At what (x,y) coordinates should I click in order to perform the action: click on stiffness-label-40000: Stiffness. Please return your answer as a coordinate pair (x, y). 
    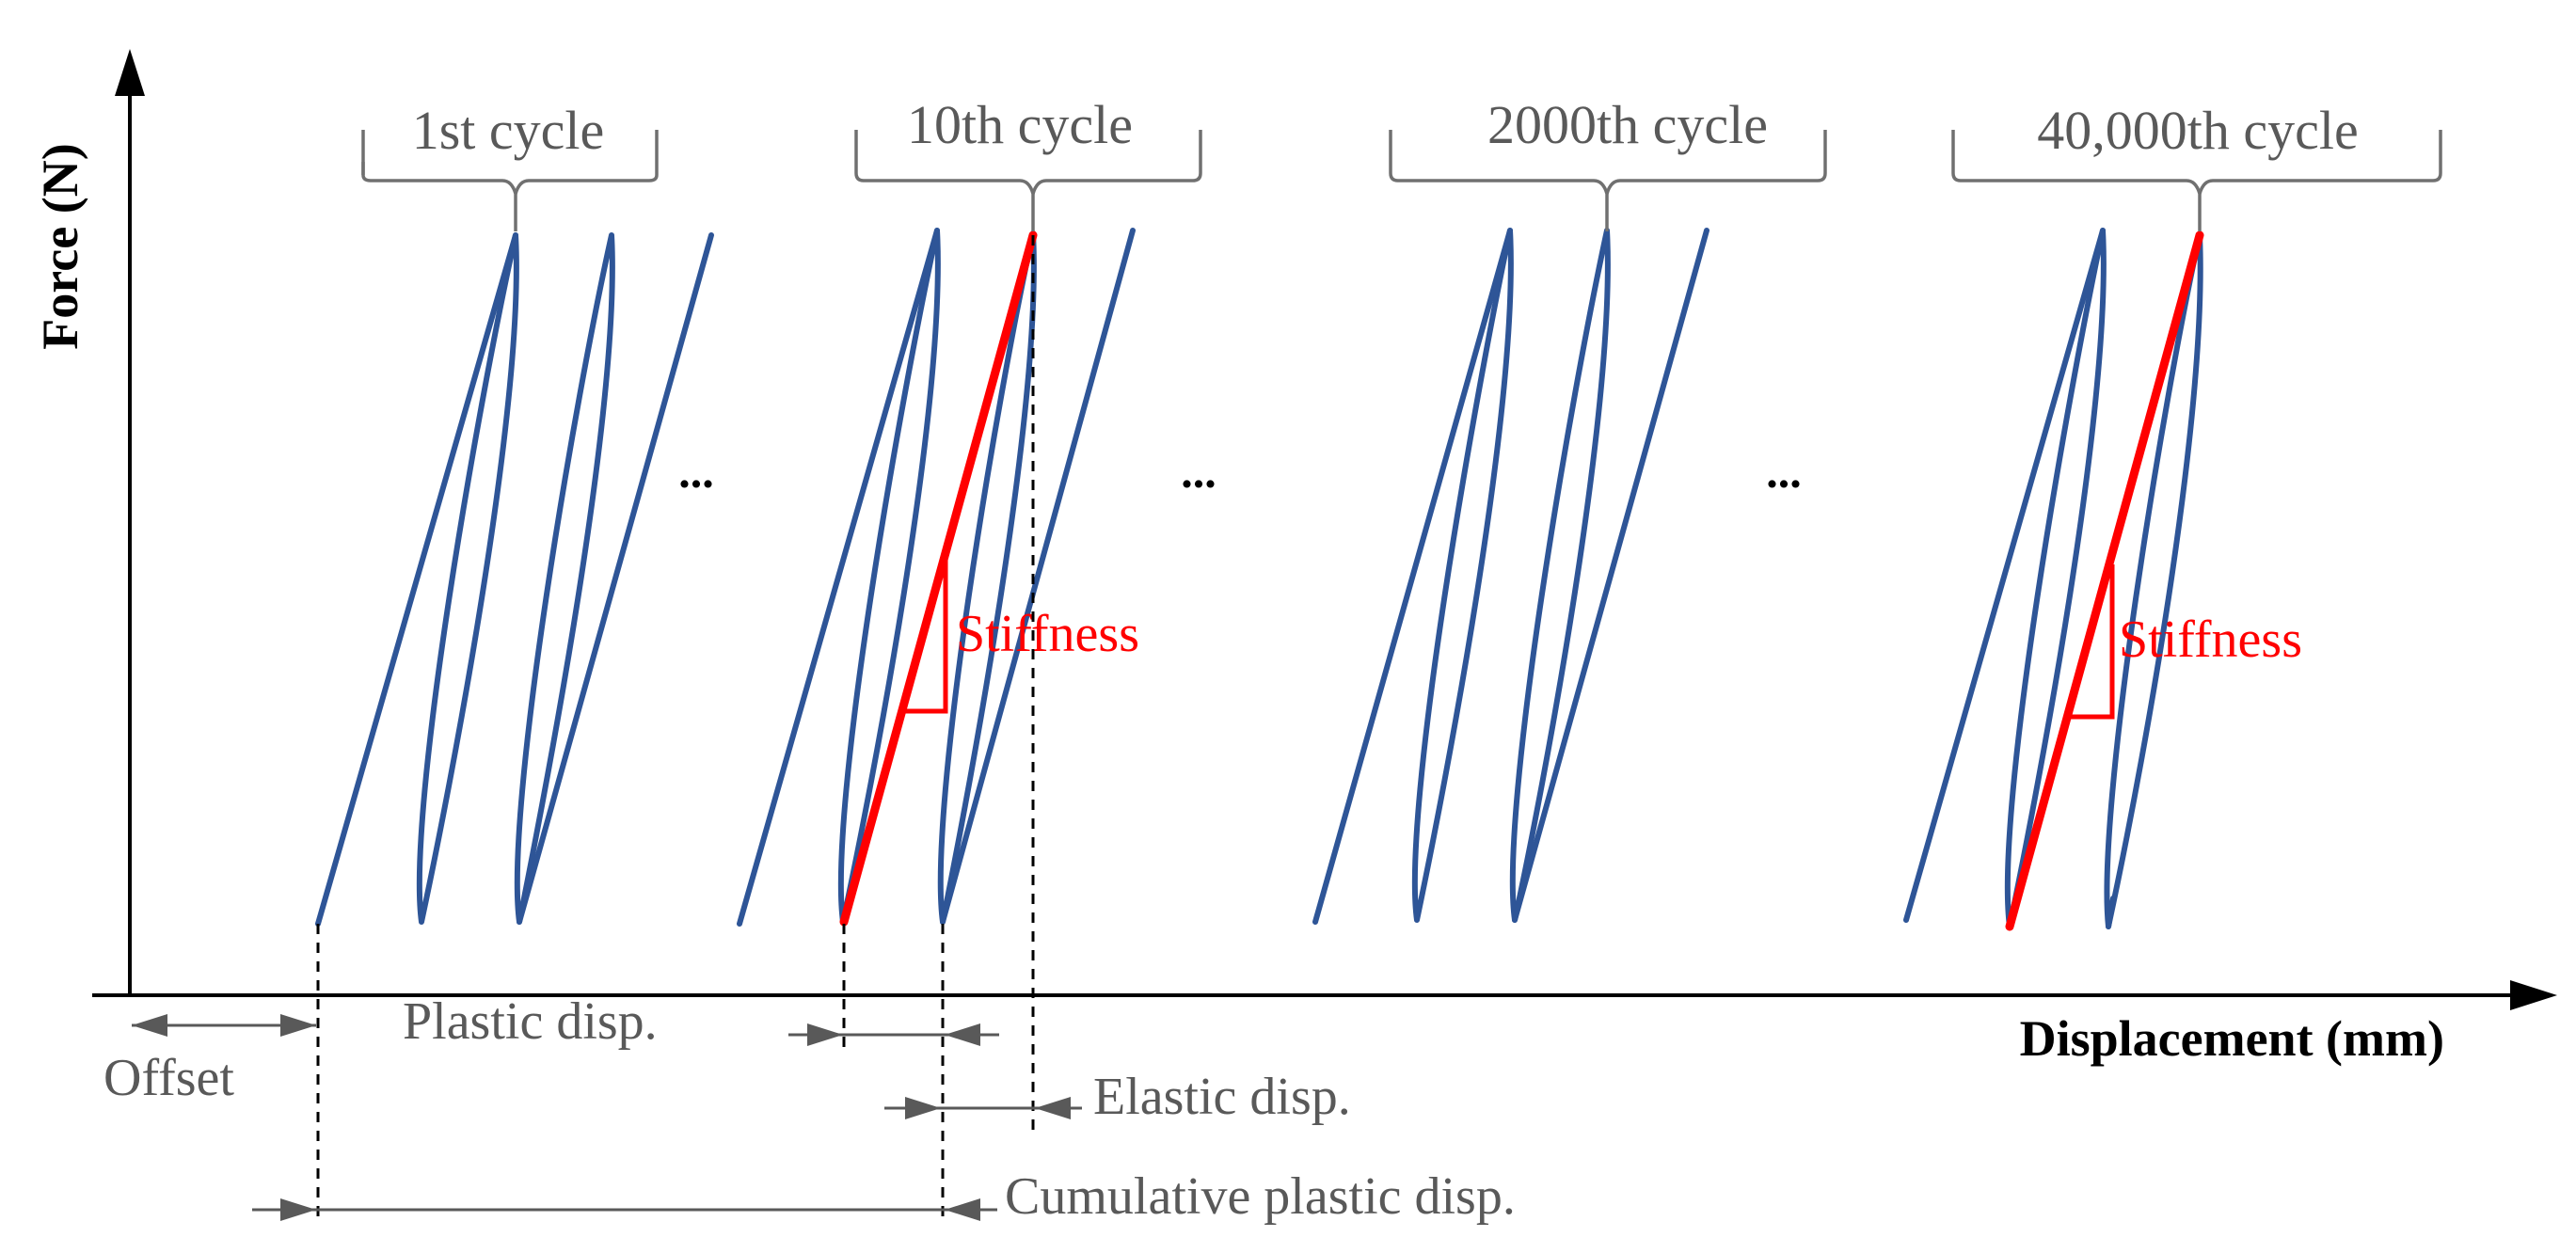
    Looking at the image, I should click on (2210, 640).